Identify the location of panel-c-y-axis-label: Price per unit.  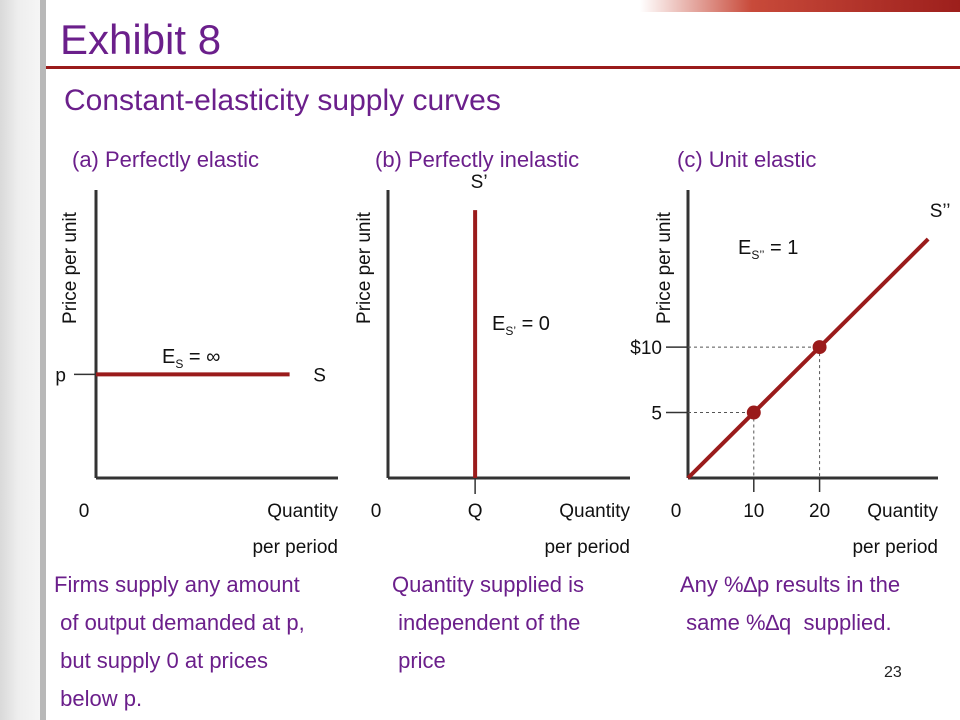
(664, 267).